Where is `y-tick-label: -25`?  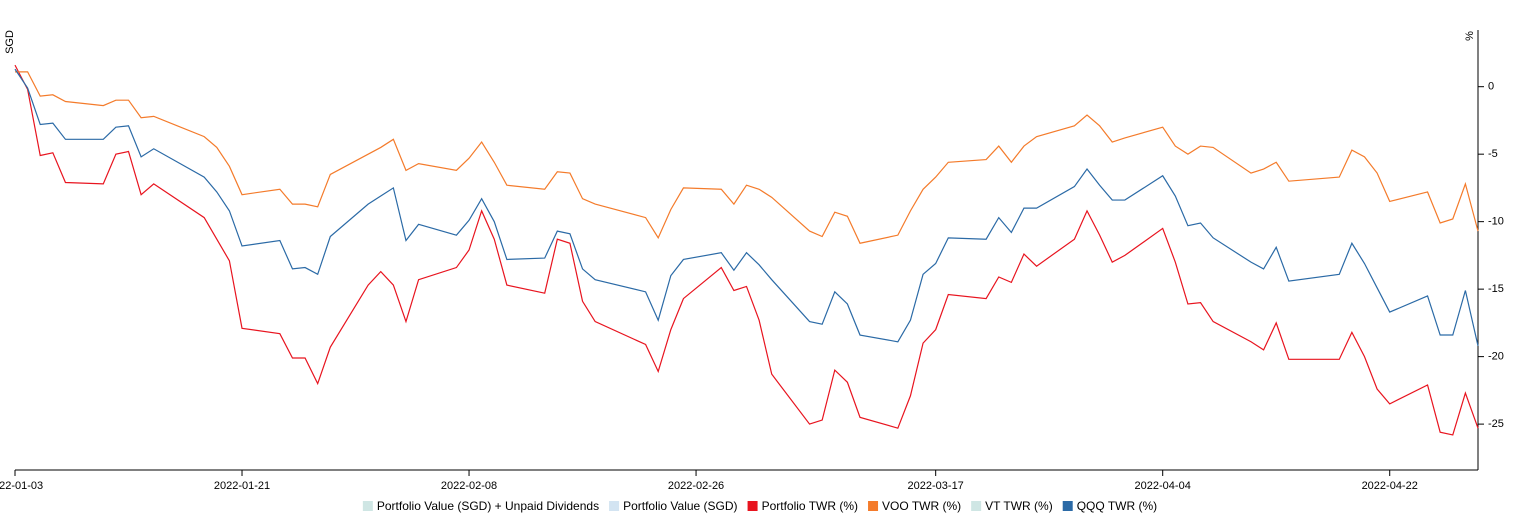 y-tick-label: -25 is located at coordinates (1496, 424).